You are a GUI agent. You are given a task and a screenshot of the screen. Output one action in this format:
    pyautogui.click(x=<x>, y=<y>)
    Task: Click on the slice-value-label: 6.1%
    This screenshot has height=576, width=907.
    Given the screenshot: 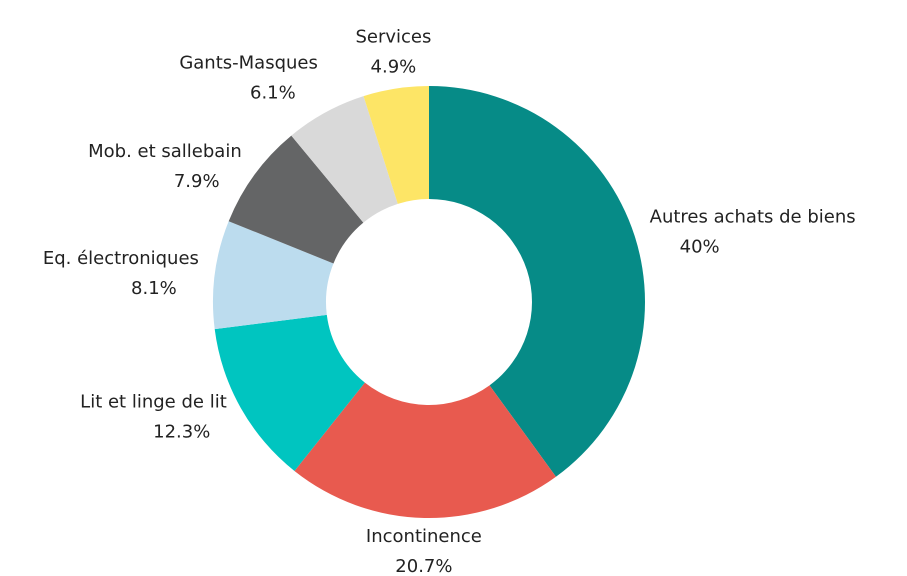 What is the action you would take?
    pyautogui.click(x=273, y=92)
    